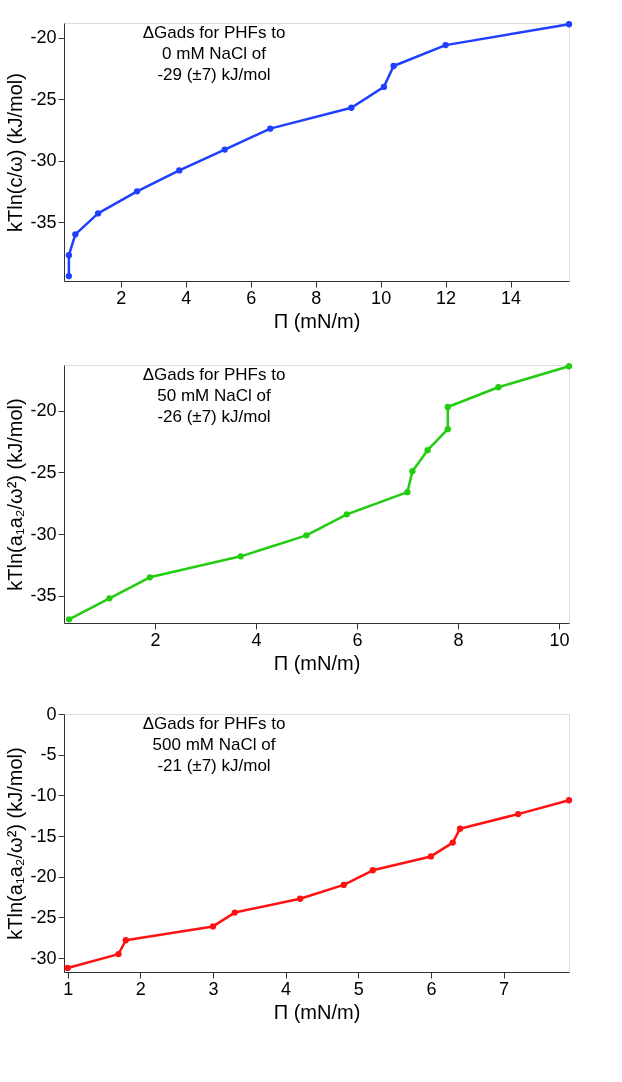  Describe the element at coordinates (214, 53) in the screenshot. I see `annotation: ΔGads for PHFs to 0 mM NaCl of -29 (±7) kJ/mol` at that location.